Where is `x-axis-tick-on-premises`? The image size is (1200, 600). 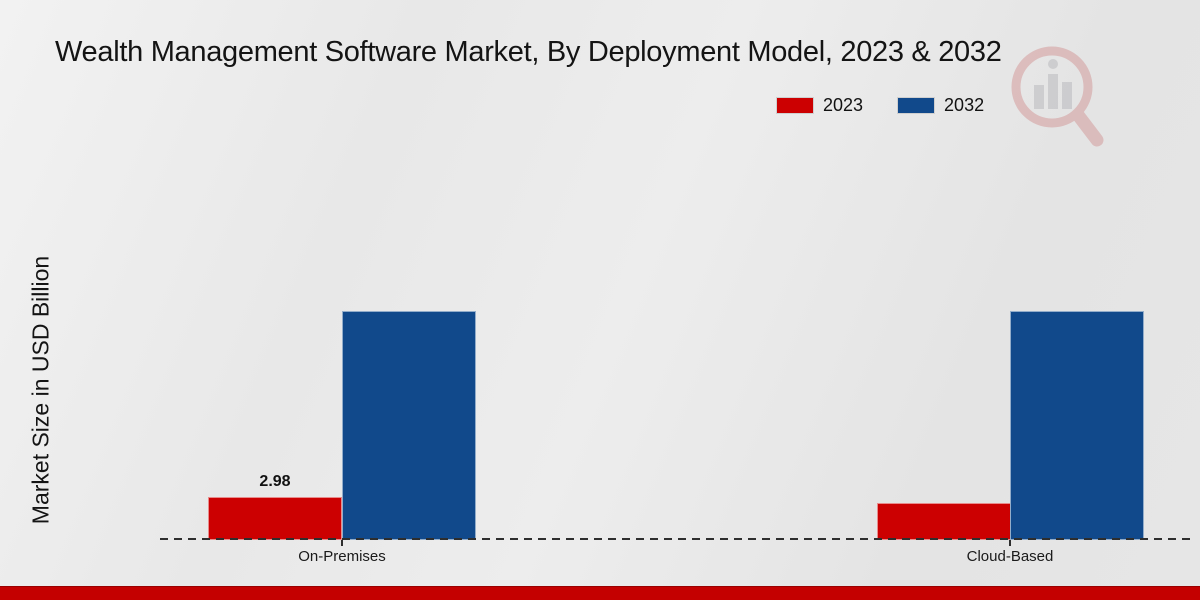 x-axis-tick-on-premises is located at coordinates (342, 543).